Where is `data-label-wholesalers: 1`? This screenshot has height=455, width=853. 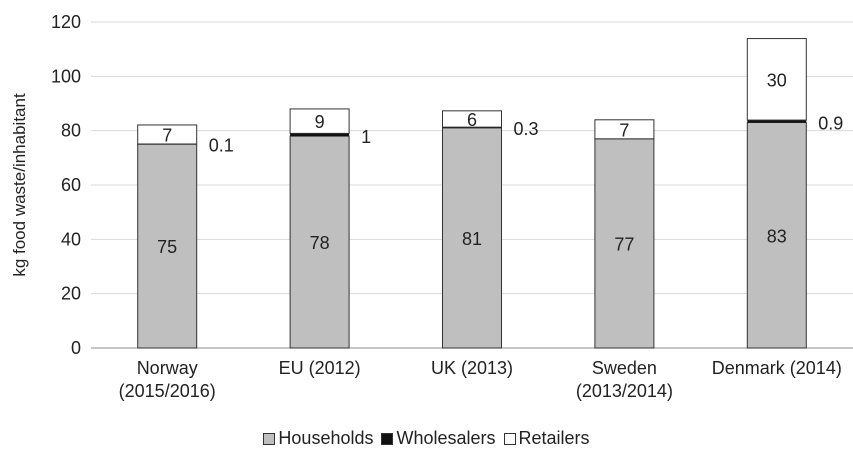 data-label-wholesalers: 1 is located at coordinates (366, 137).